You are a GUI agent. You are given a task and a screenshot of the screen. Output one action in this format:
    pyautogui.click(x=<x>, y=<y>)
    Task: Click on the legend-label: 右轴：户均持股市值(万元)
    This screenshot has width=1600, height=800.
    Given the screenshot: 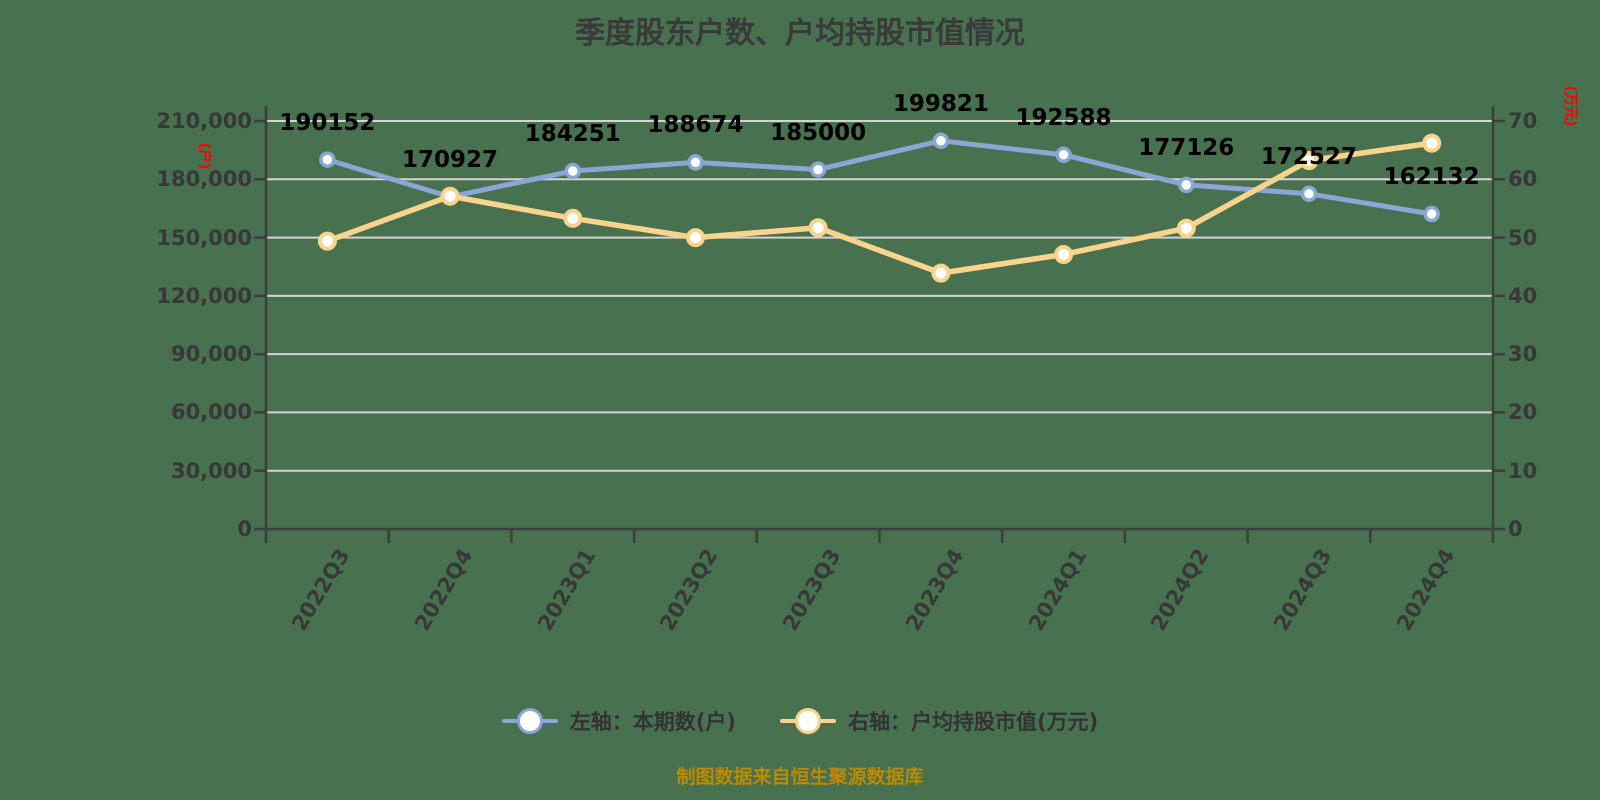 What is the action you would take?
    pyautogui.click(x=973, y=722)
    